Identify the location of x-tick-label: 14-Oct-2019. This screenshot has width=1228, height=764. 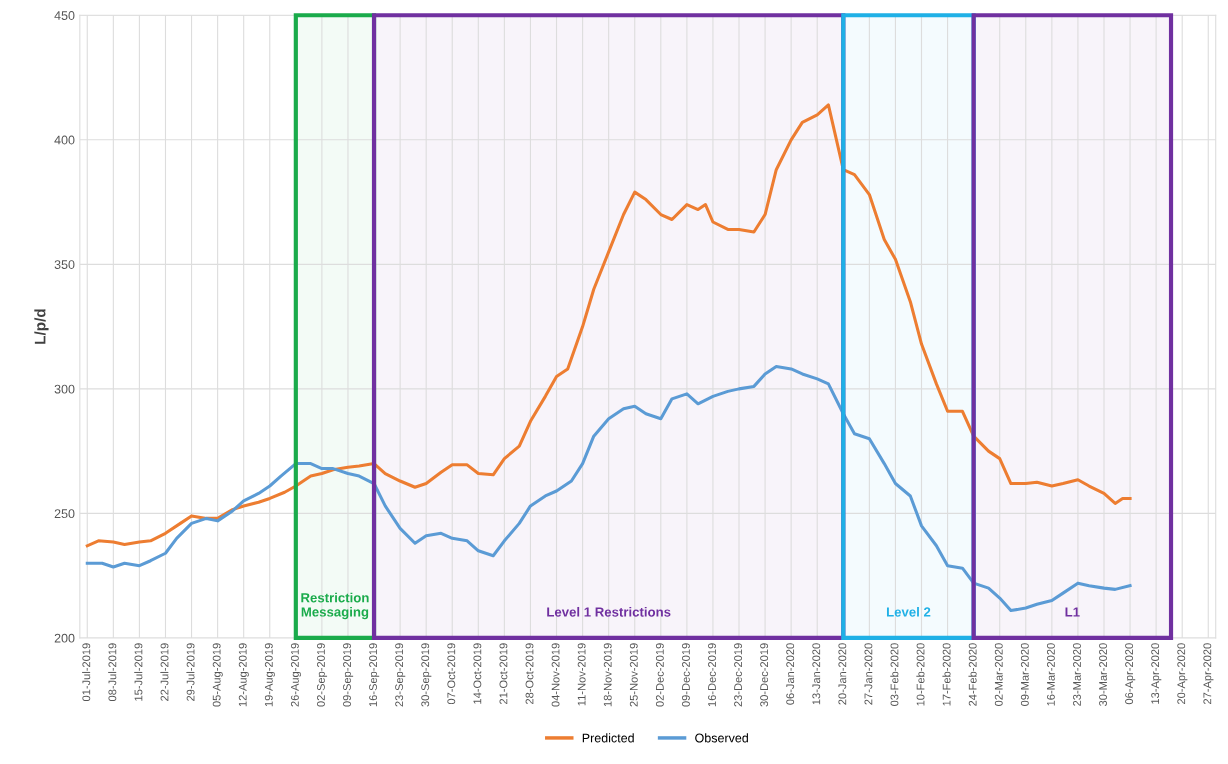
(477, 673).